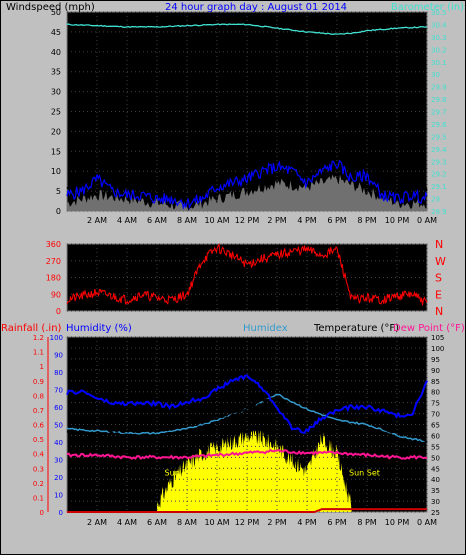  What do you see at coordinates (439, 187) in the screenshot?
I see `baro-y-tick-label: 29.1` at bounding box center [439, 187].